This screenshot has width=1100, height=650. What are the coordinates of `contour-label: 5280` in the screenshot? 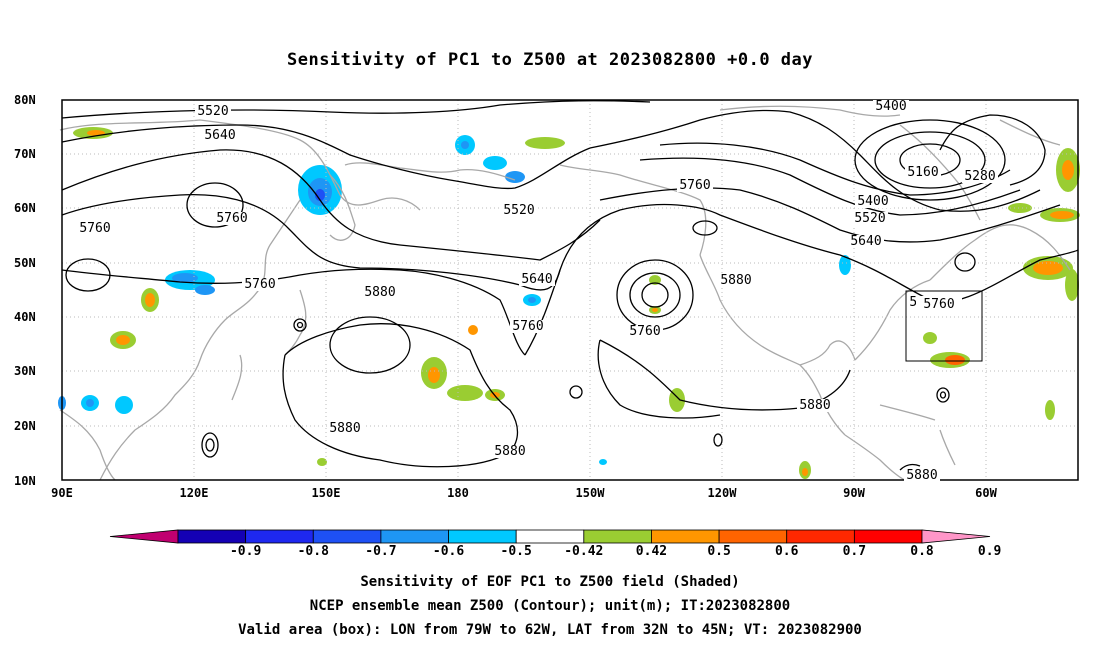 It's located at (979, 176).